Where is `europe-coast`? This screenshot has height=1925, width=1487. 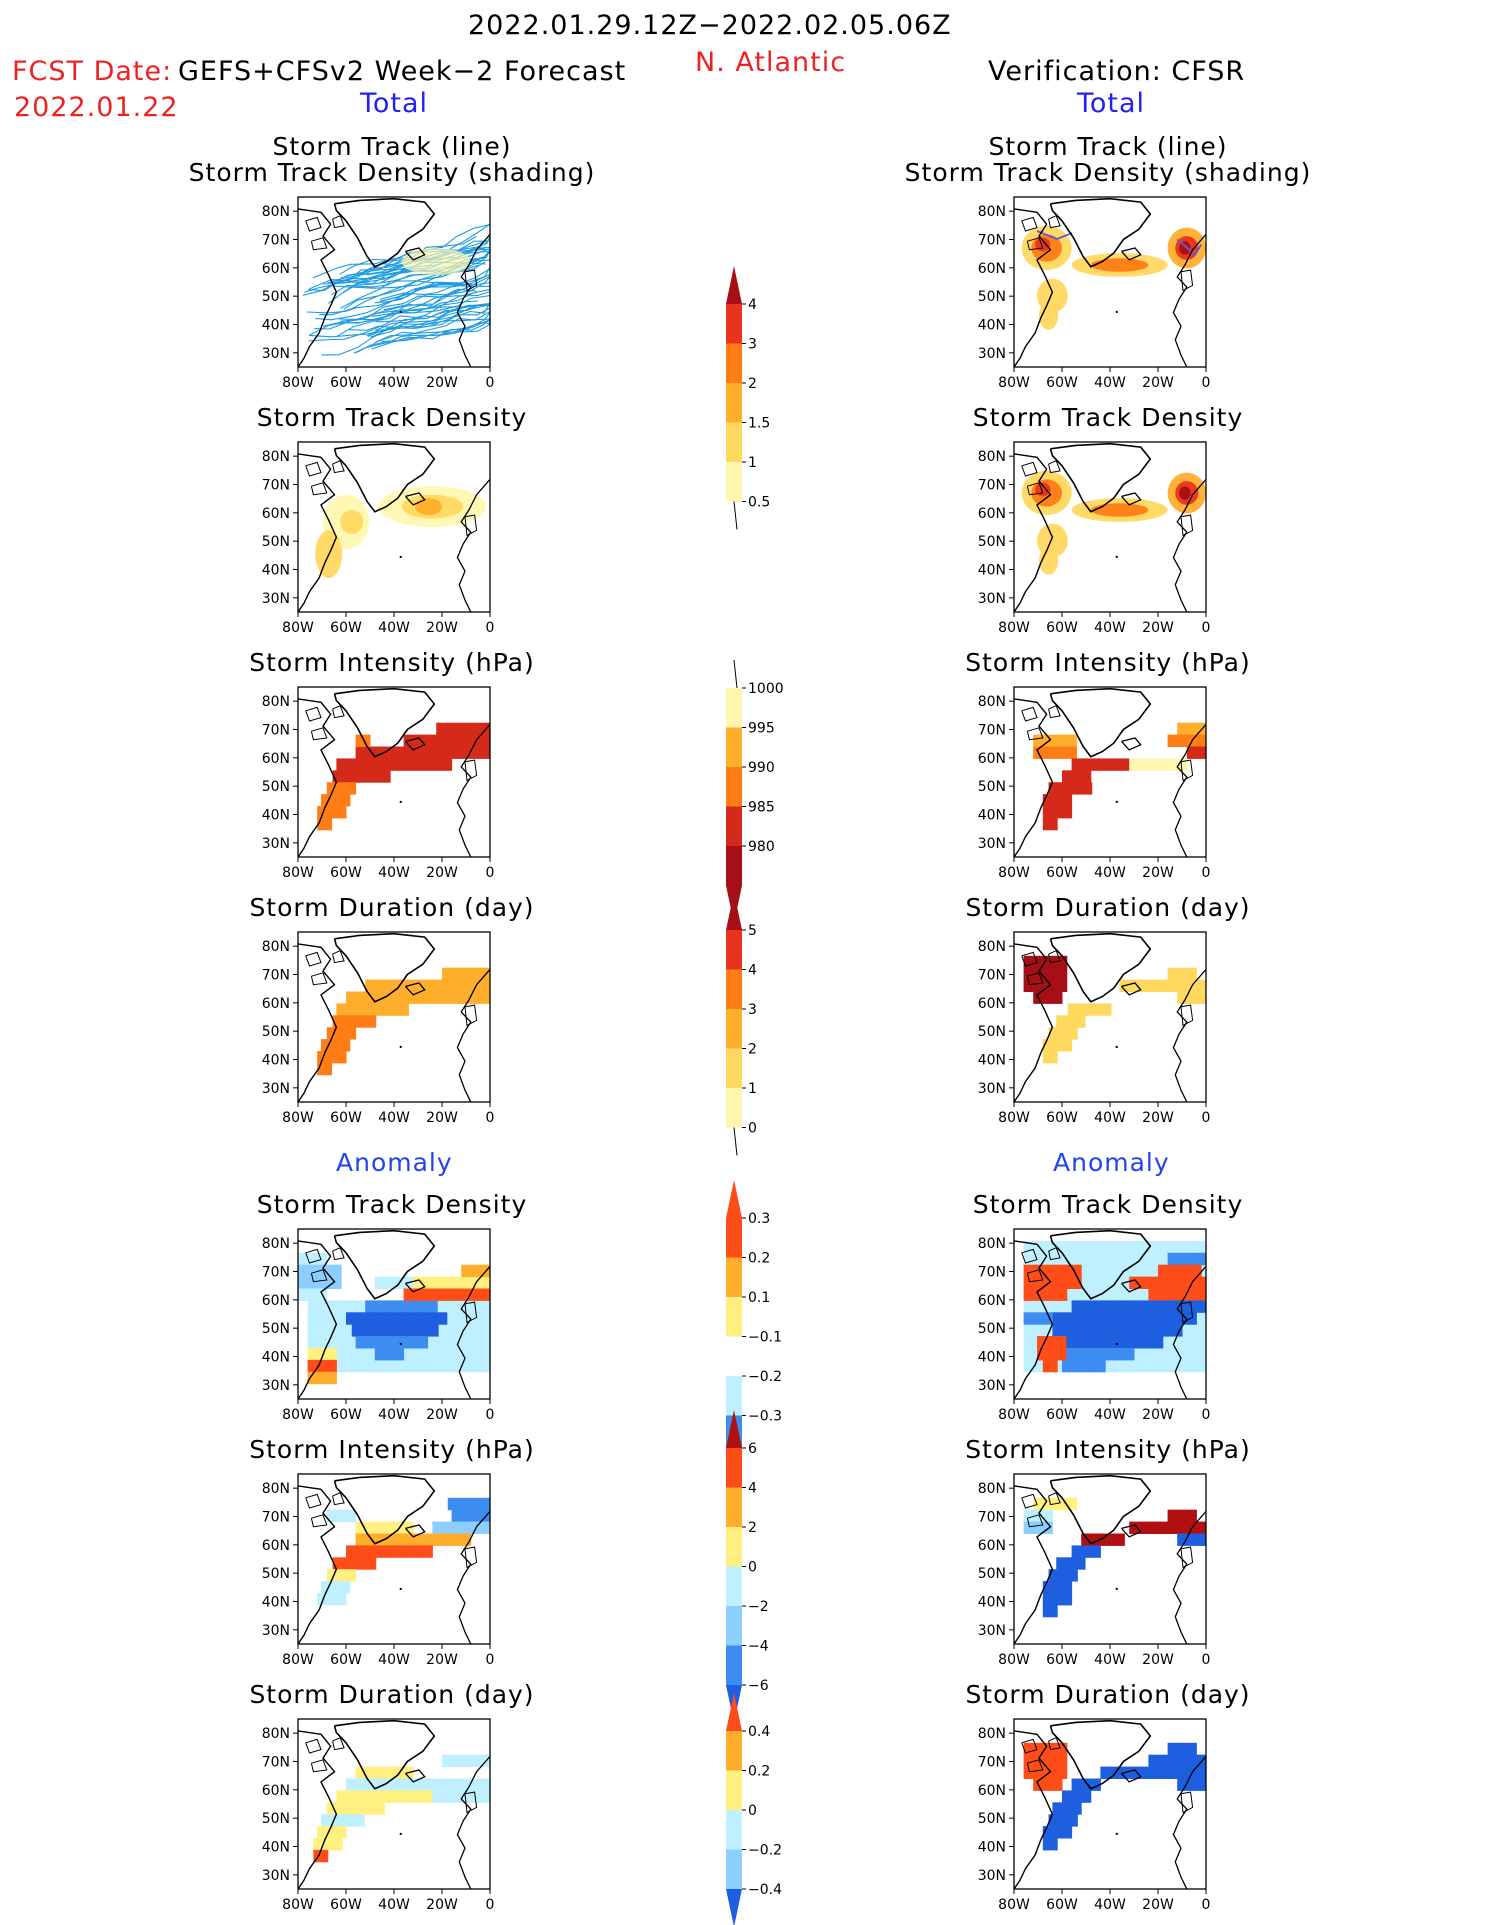 europe-coast is located at coordinates (1189, 545).